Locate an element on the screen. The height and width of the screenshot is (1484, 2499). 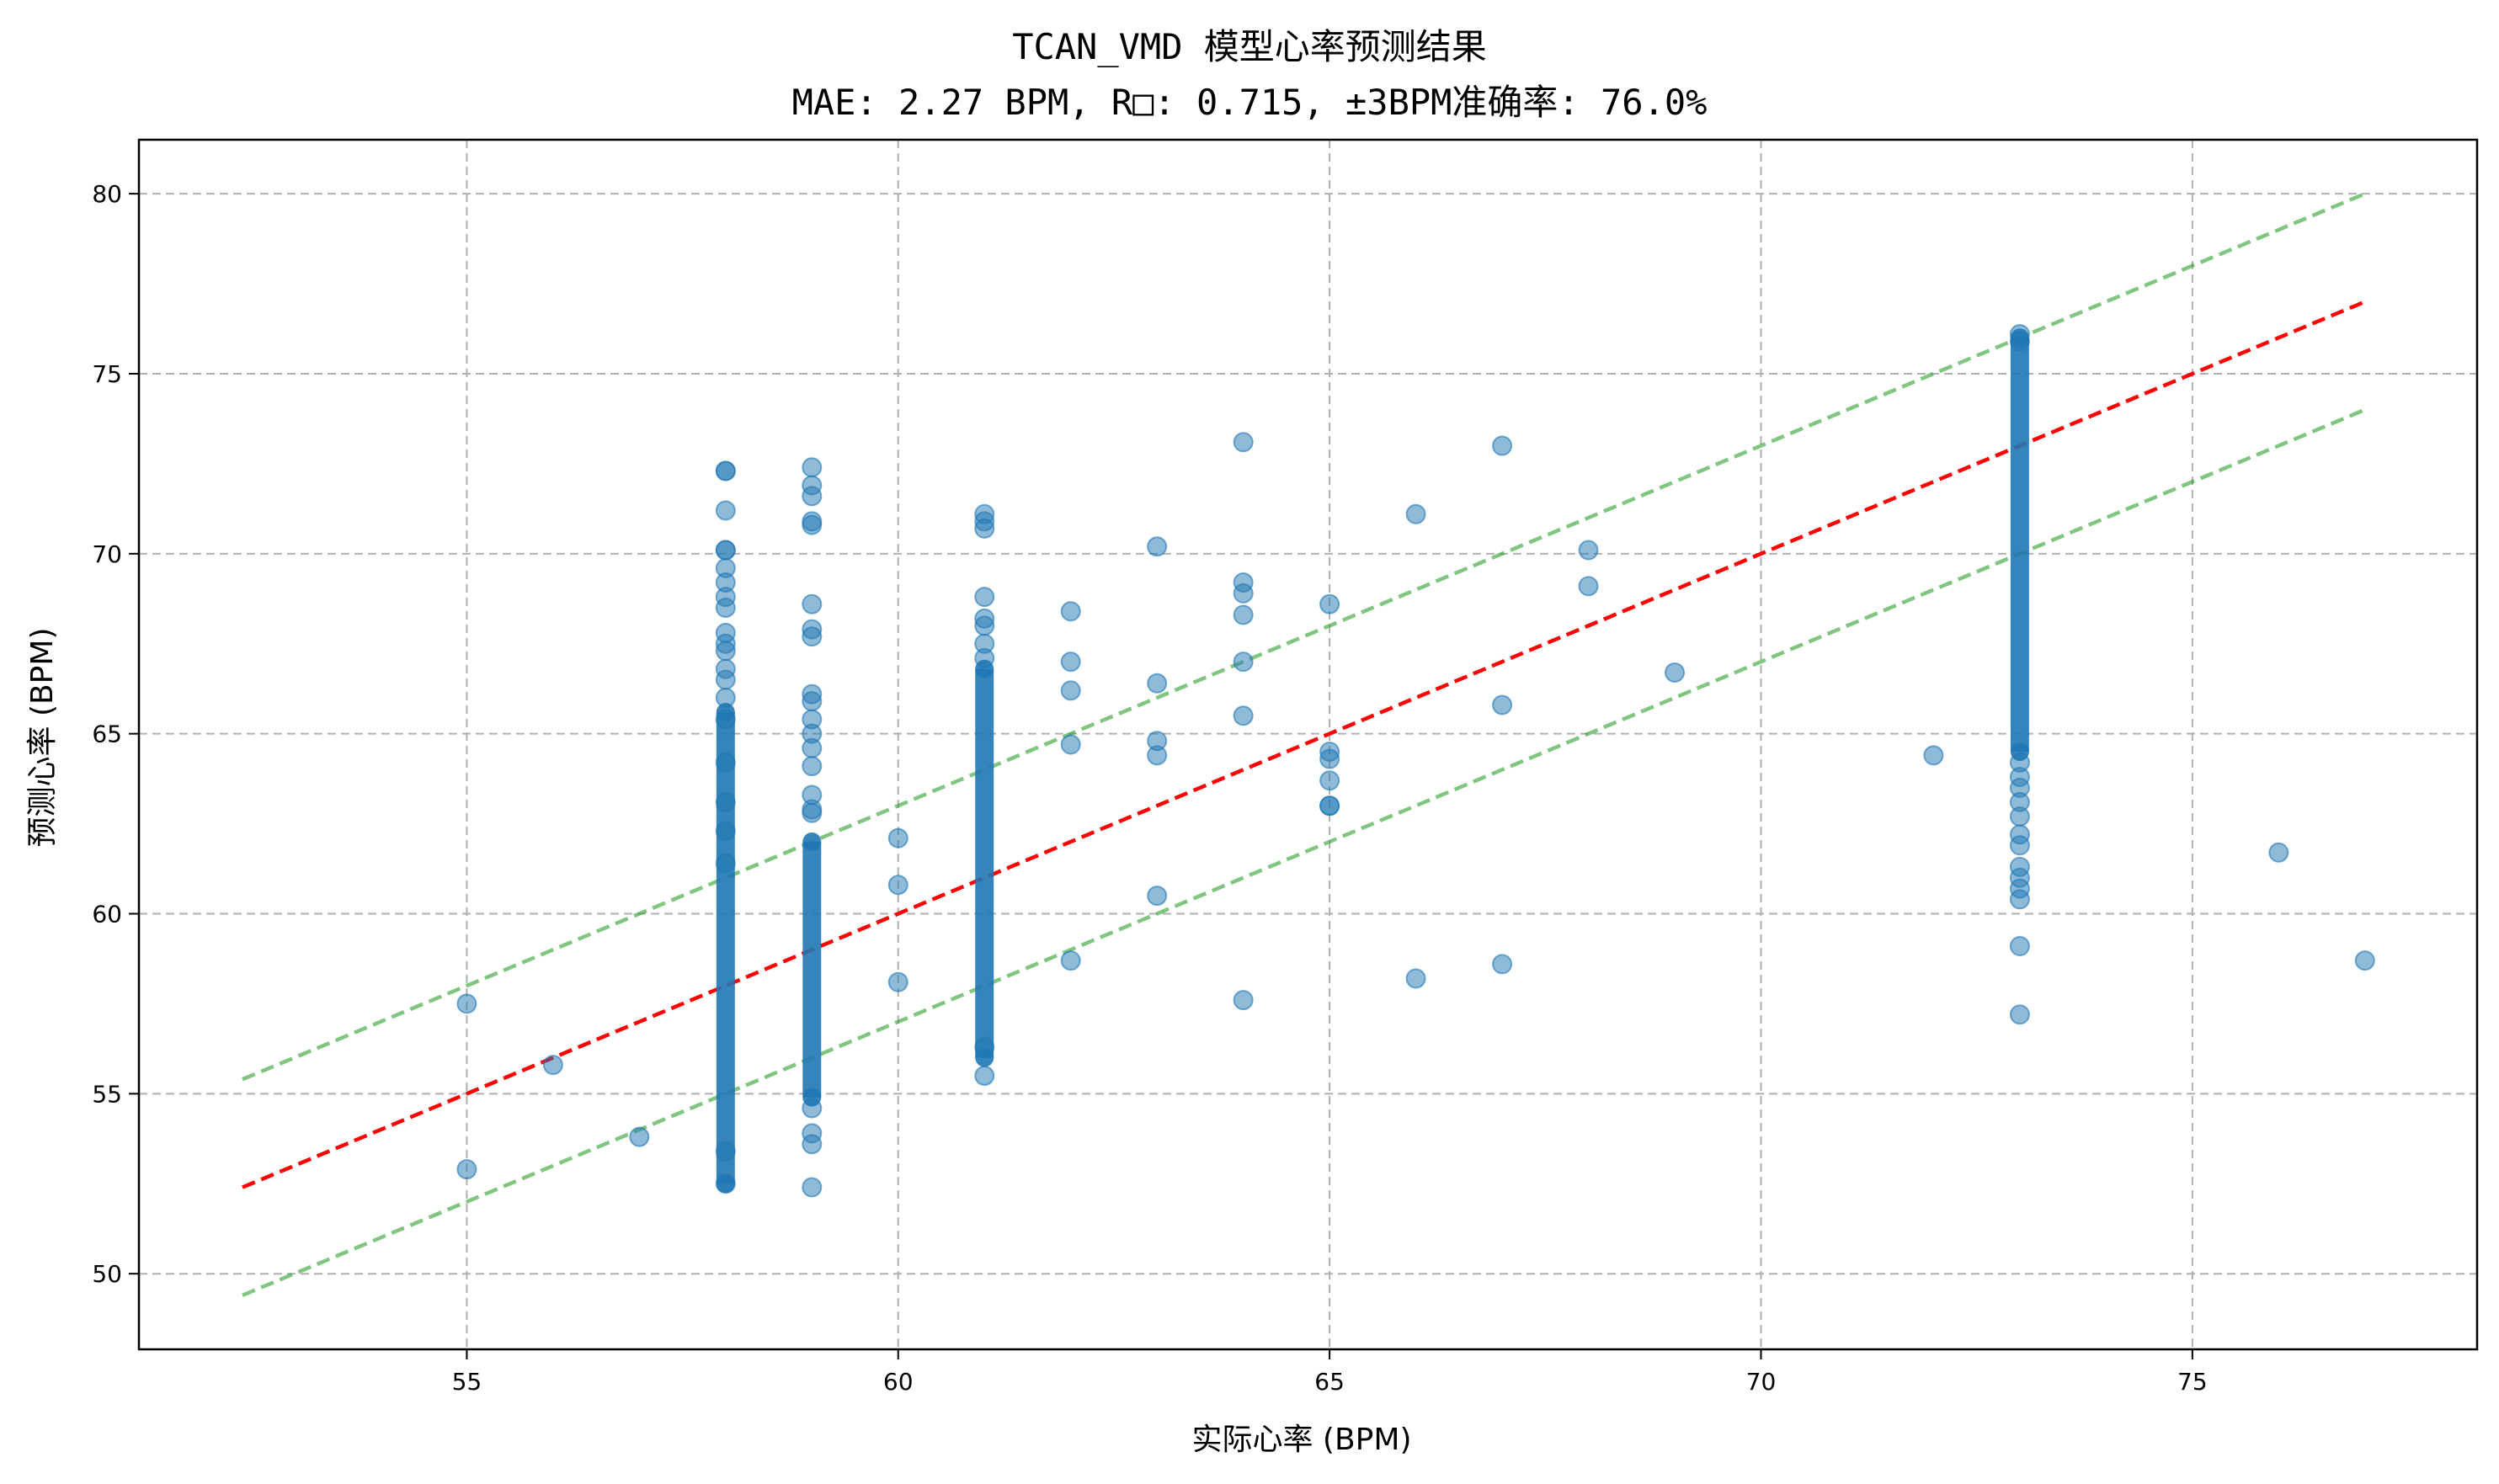
x-tick-label: 60 is located at coordinates (898, 1382).